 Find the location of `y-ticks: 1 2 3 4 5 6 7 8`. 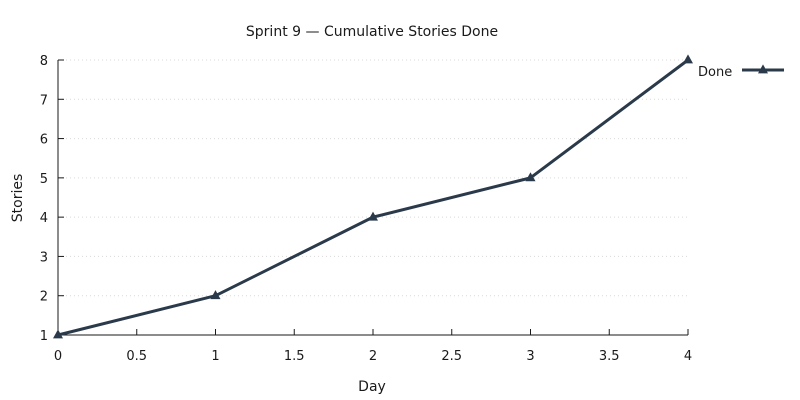

y-ticks: 1 2 3 4 5 6 7 8 is located at coordinates (52, 199).